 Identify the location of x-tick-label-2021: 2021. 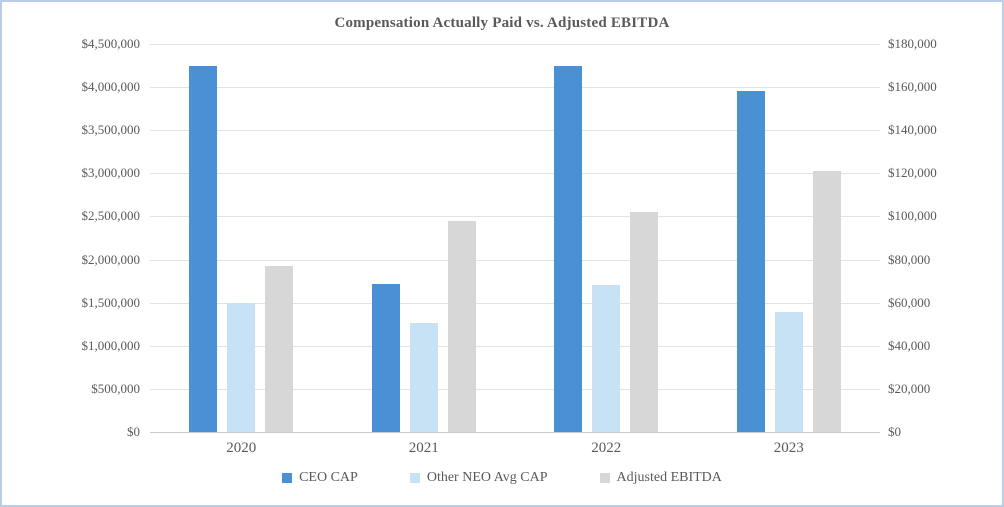
(423, 448).